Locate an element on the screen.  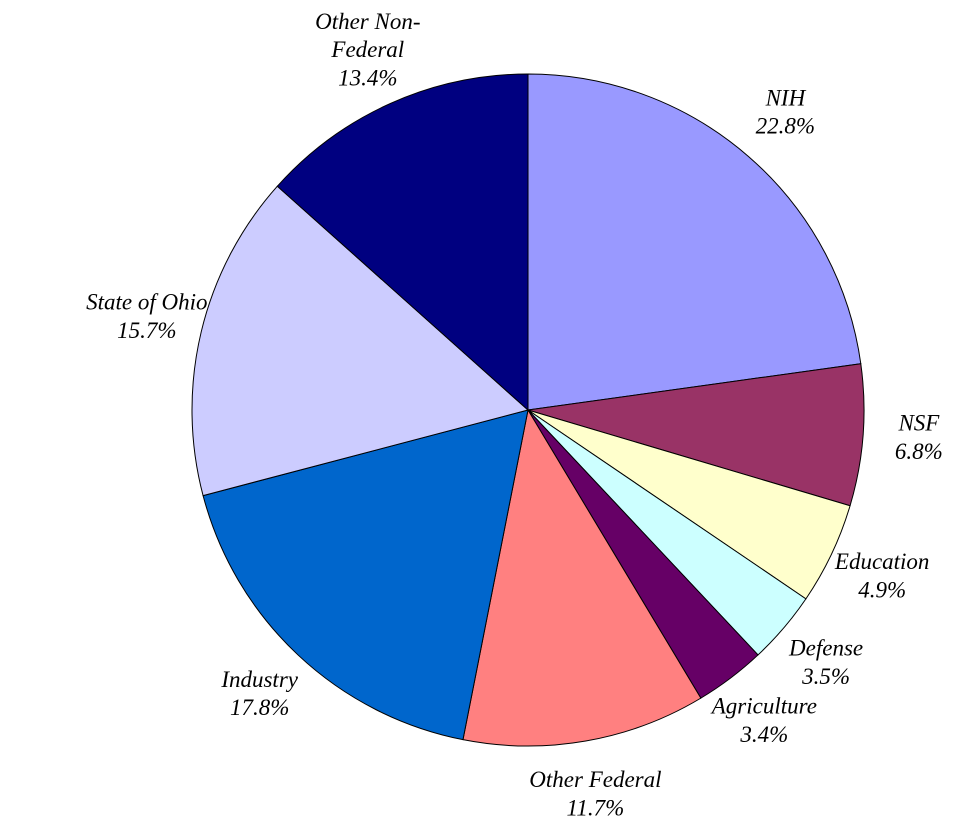
slice-label: Defense is located at coordinates (825, 648).